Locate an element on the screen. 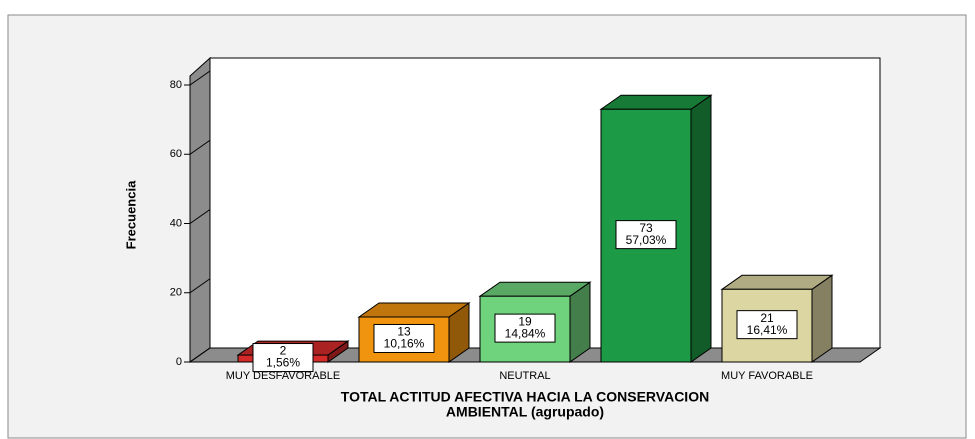 This screenshot has height=439, width=975. y-axis-title: Frecuencia is located at coordinates (130, 214).